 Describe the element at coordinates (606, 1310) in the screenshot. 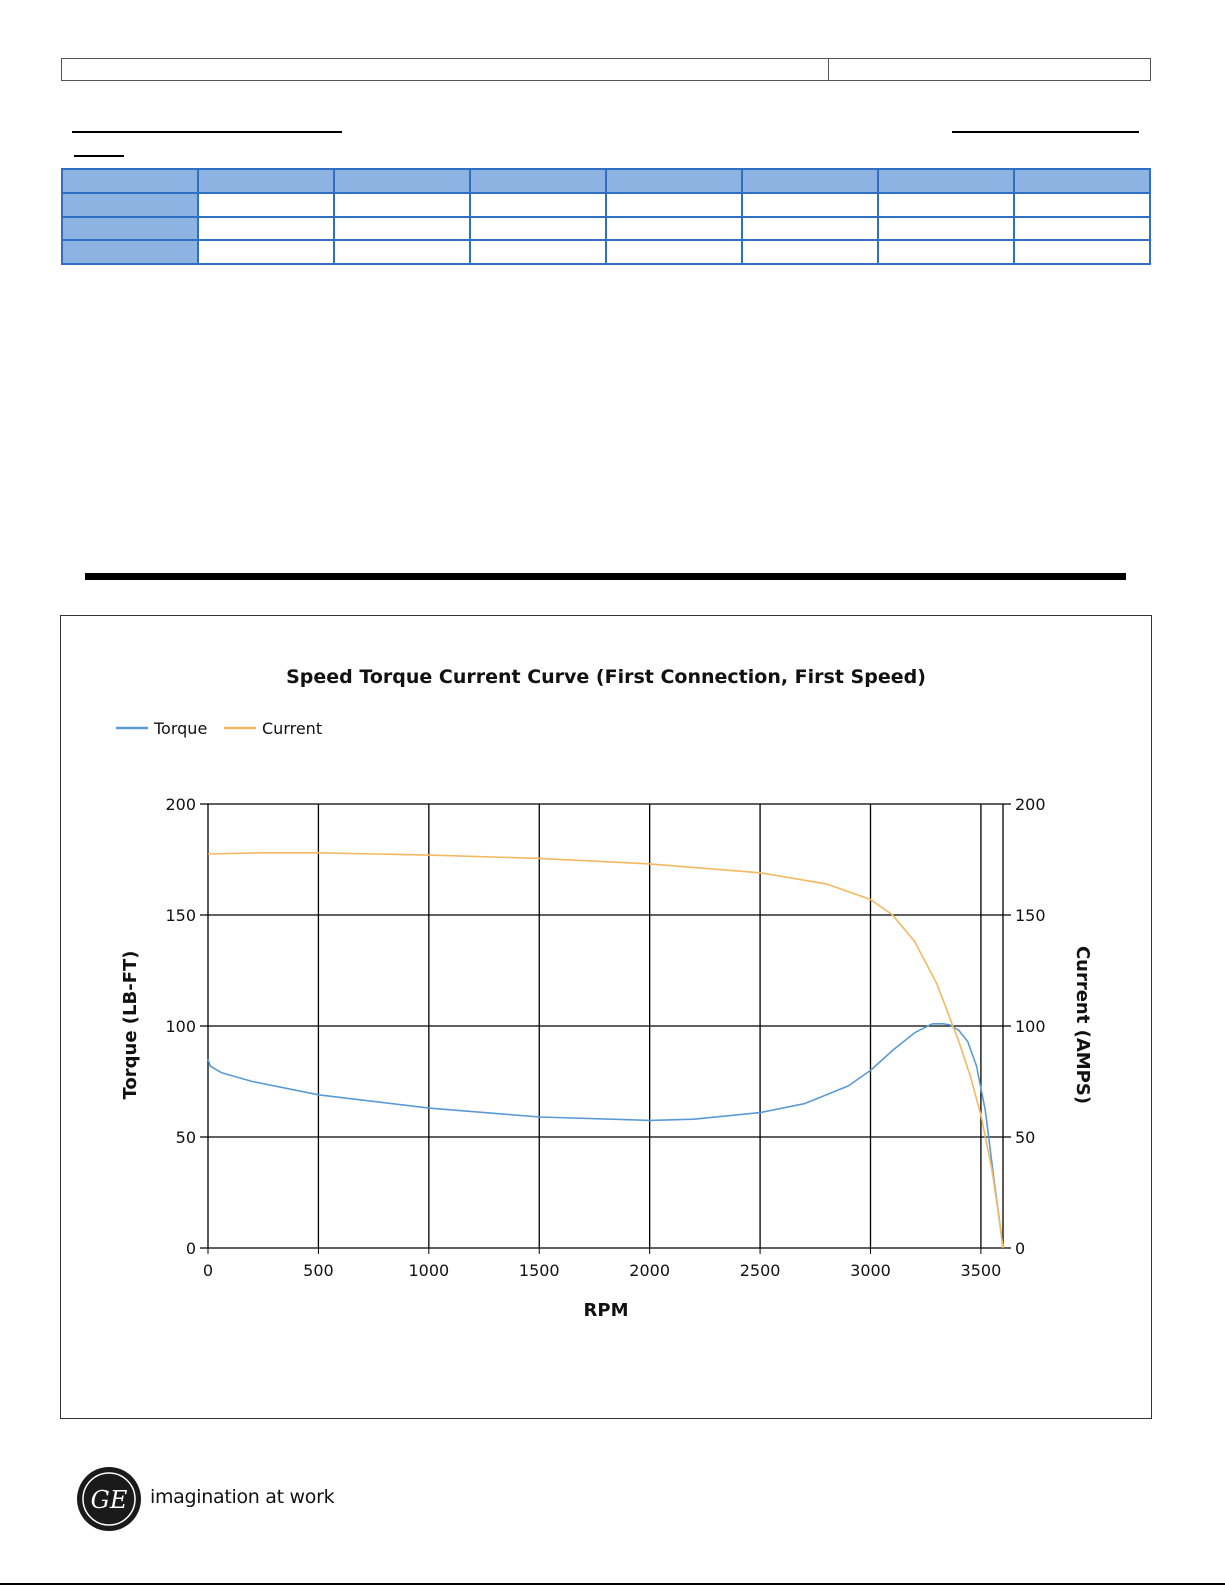

I see `x-axis-label: RPM` at that location.